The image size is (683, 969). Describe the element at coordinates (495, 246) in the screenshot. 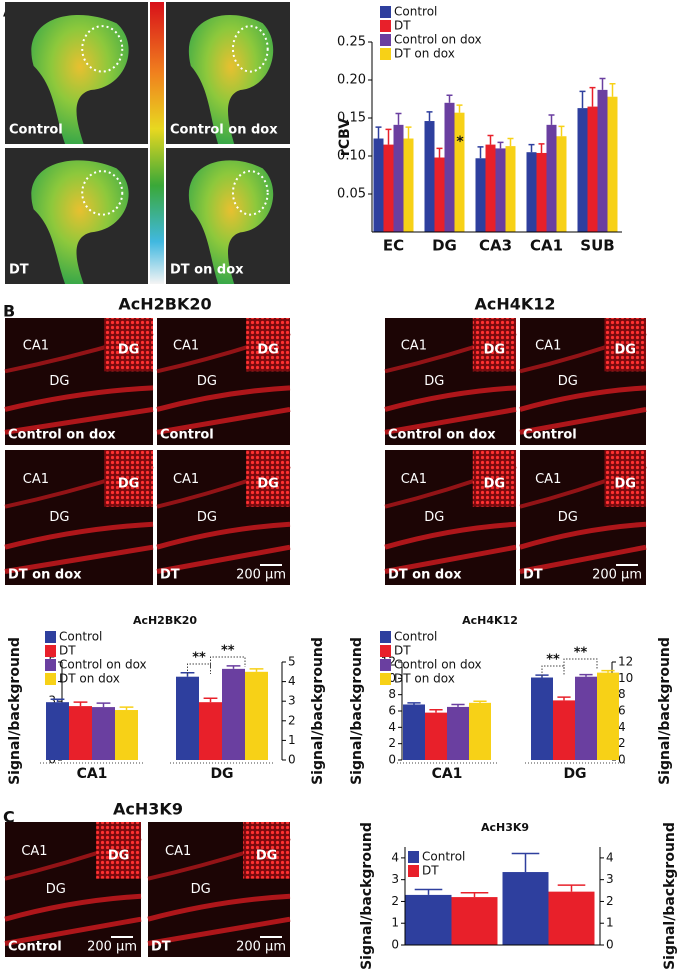

I see `x-tick-label: CA3` at that location.